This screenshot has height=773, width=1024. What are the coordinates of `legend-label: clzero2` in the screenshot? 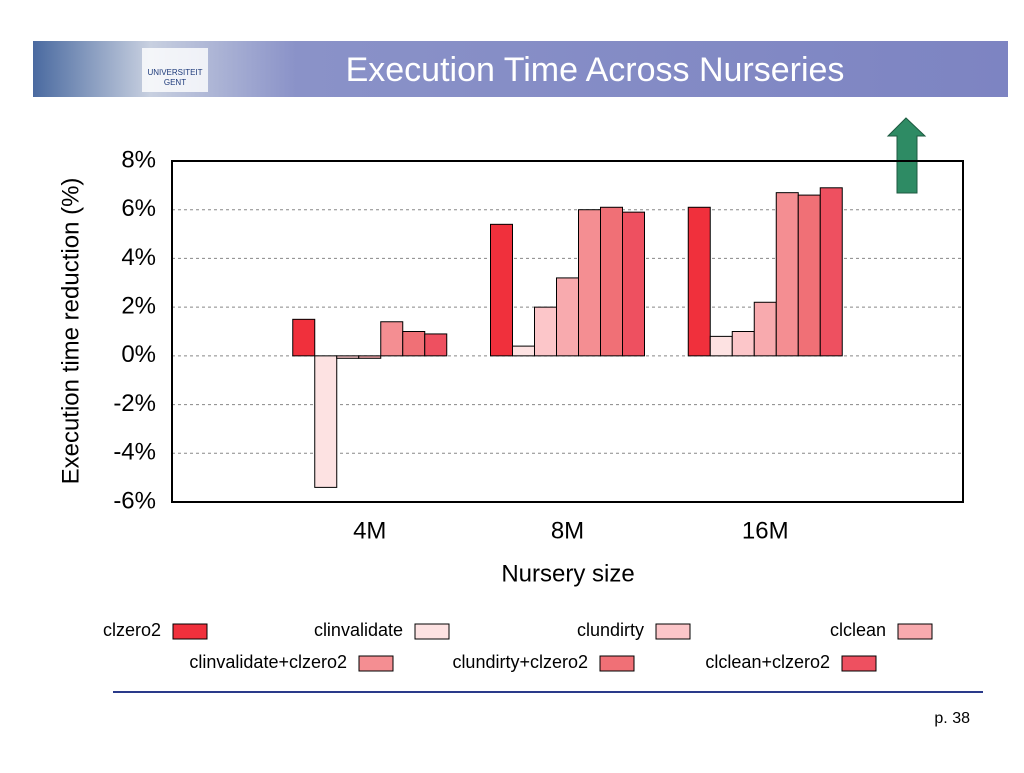 It's located at (132, 630).